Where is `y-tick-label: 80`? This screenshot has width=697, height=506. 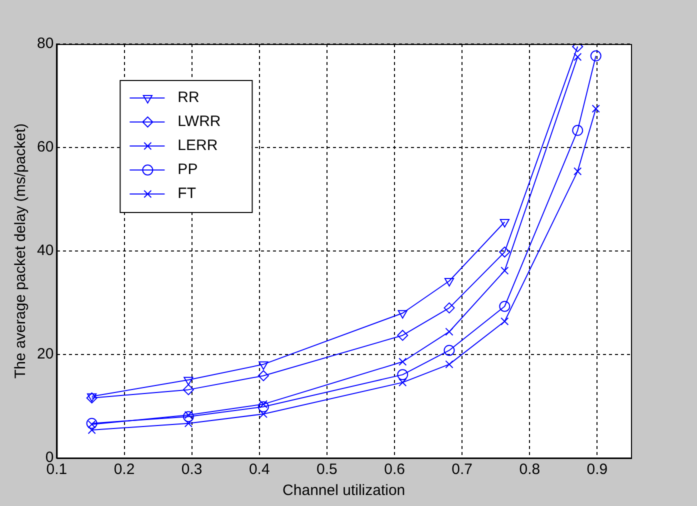
y-tick-label: 80 is located at coordinates (45, 43).